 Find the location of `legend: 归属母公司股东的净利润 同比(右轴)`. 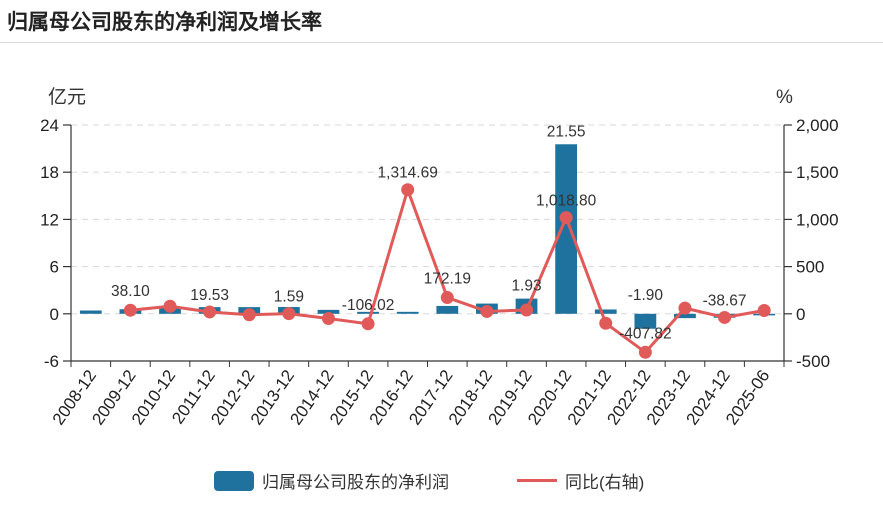

legend: 归属母公司股东的净利润 同比(右轴) is located at coordinates (441, 482).